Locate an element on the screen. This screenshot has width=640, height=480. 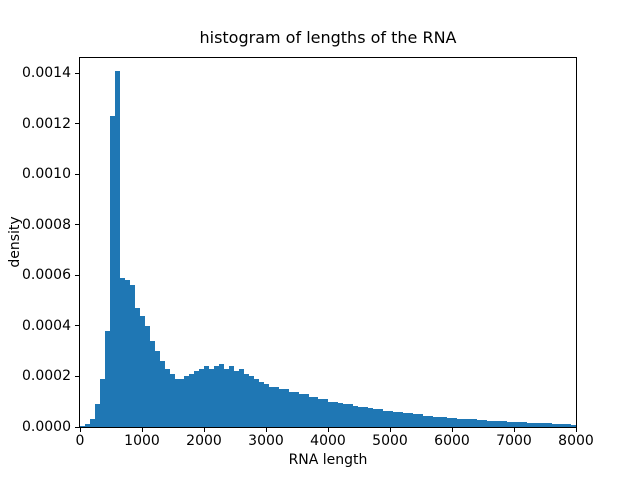
x-tick-label: 1000 is located at coordinates (142, 441).